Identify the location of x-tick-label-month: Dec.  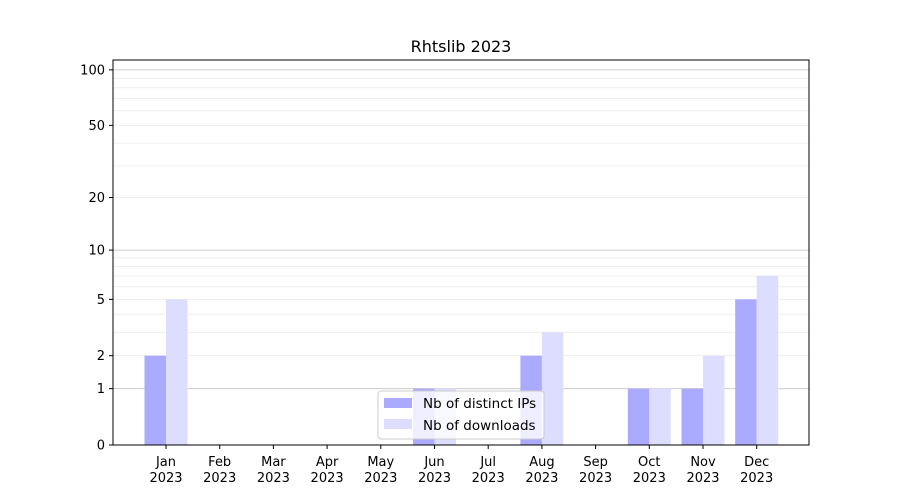
(756, 462).